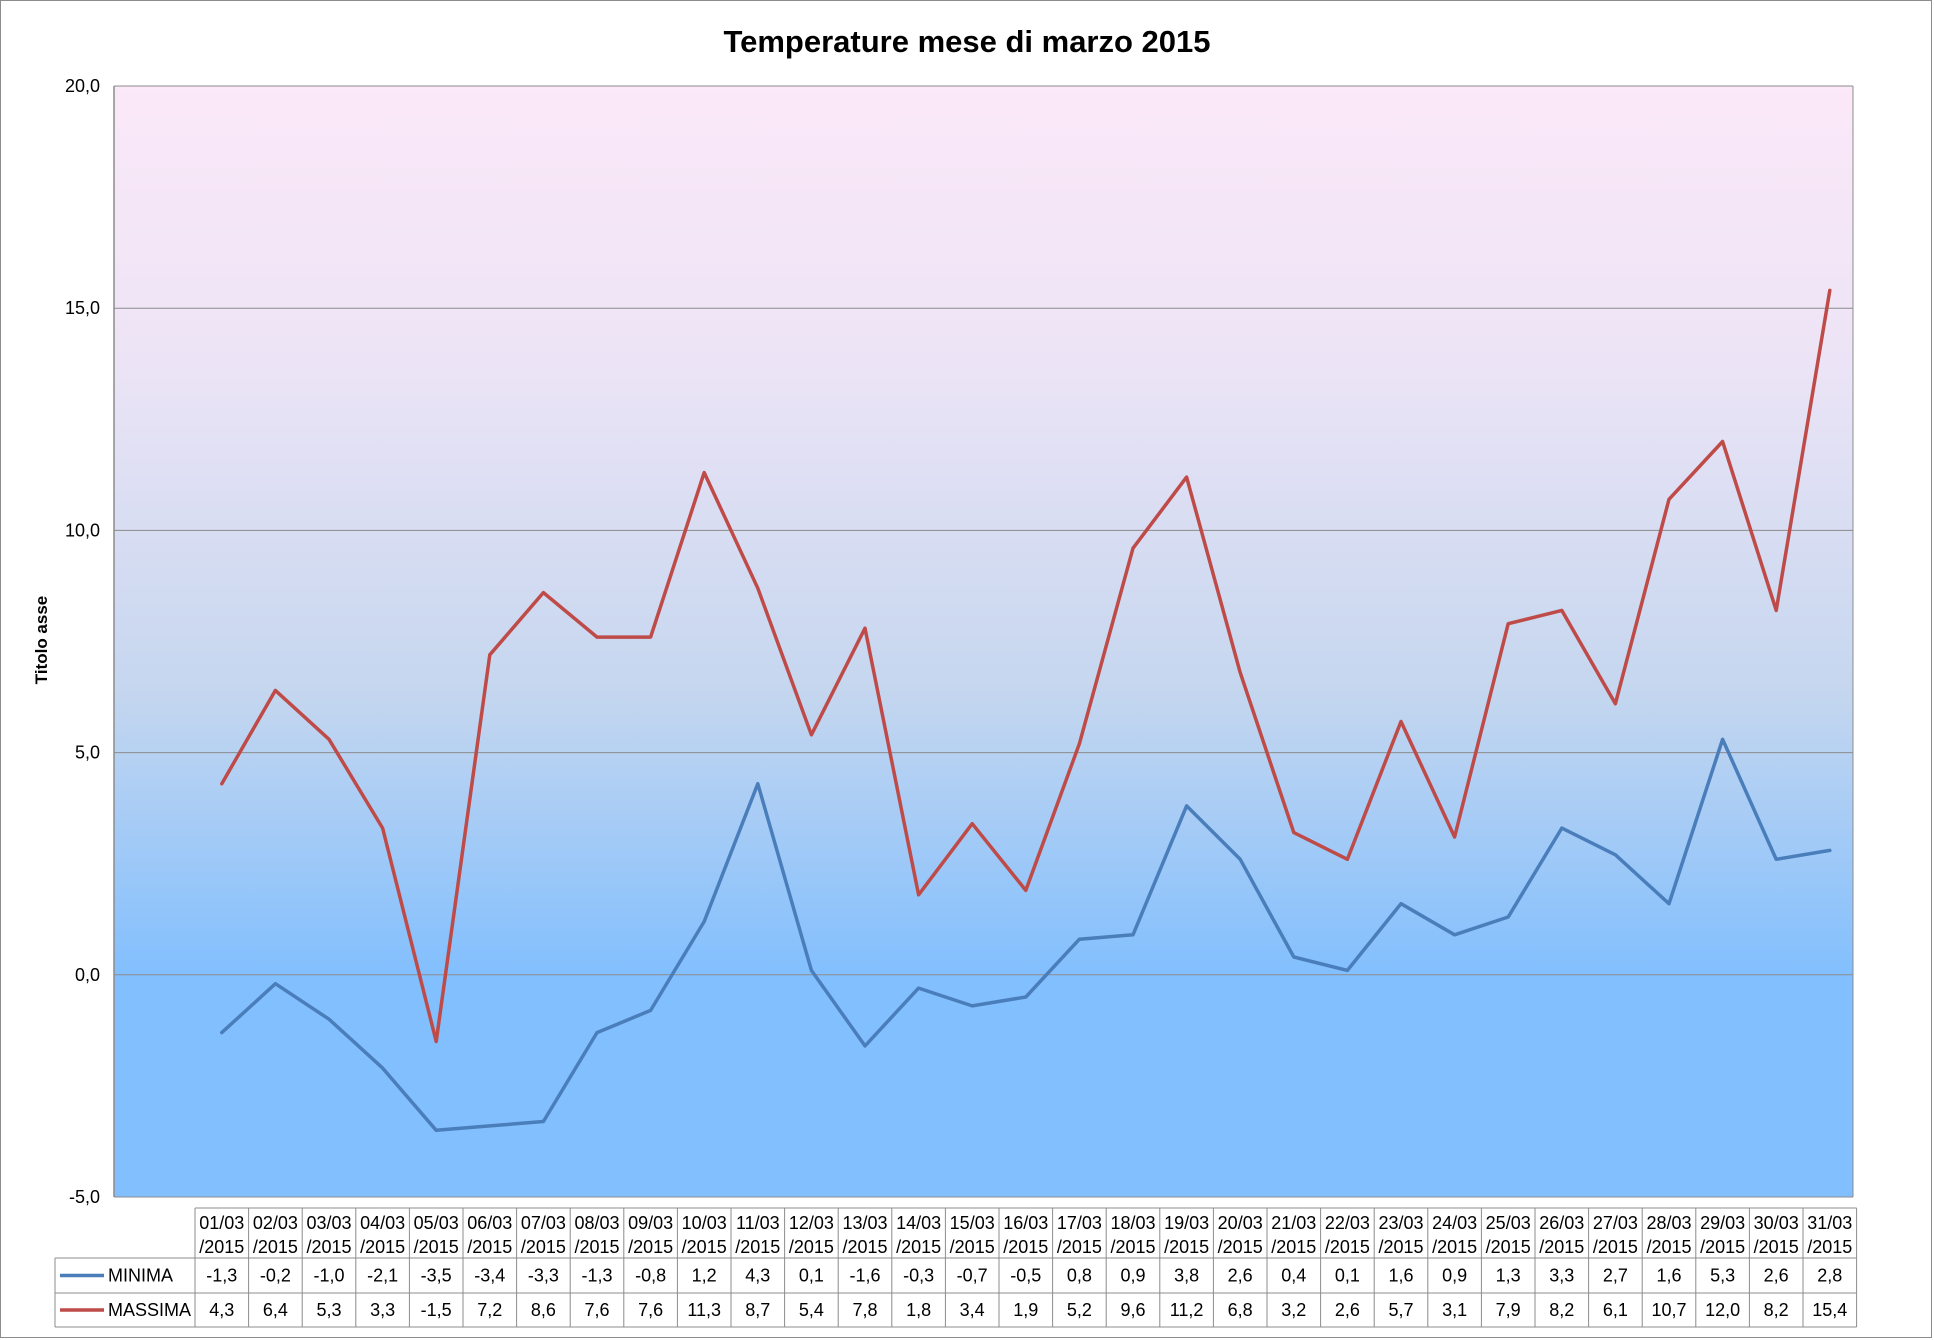  Describe the element at coordinates (864, 1310) in the screenshot. I see `table-value: 7,8` at that location.